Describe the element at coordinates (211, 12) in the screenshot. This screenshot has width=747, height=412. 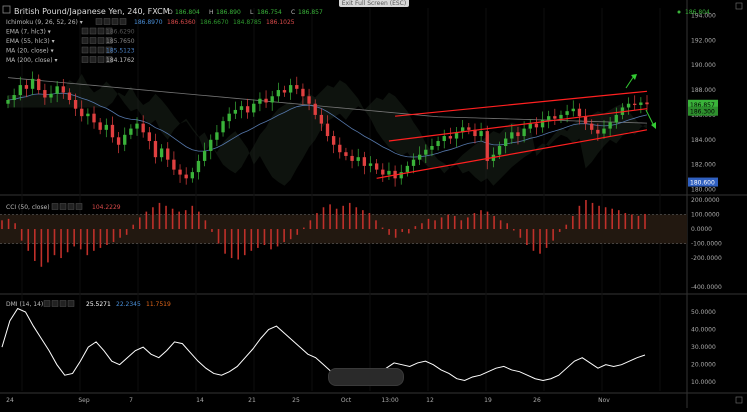
I see `ohlc-label-H: H` at that location.